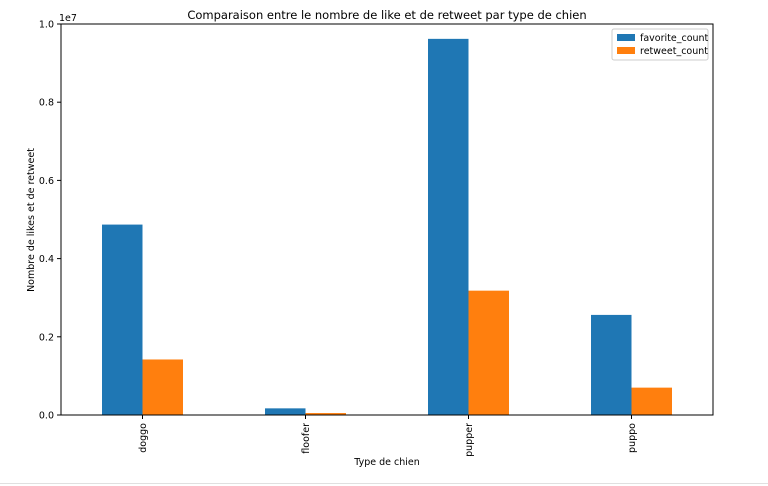 The width and height of the screenshot is (768, 486). What do you see at coordinates (68, 18) in the screenshot?
I see `y-axis-scale-note: 1e7` at bounding box center [68, 18].